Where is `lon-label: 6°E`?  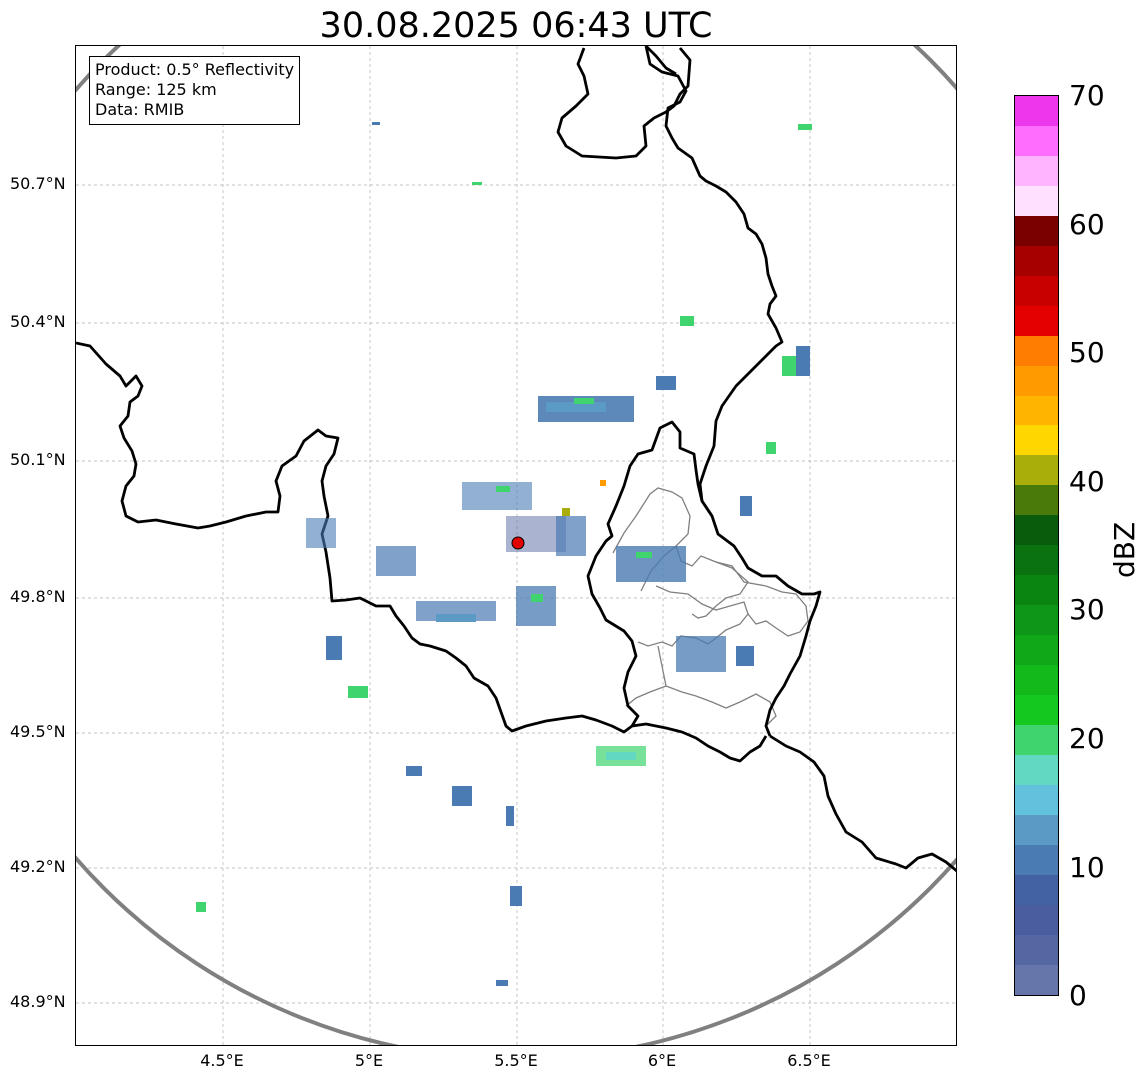
lon-label: 6°E is located at coordinates (662, 1060).